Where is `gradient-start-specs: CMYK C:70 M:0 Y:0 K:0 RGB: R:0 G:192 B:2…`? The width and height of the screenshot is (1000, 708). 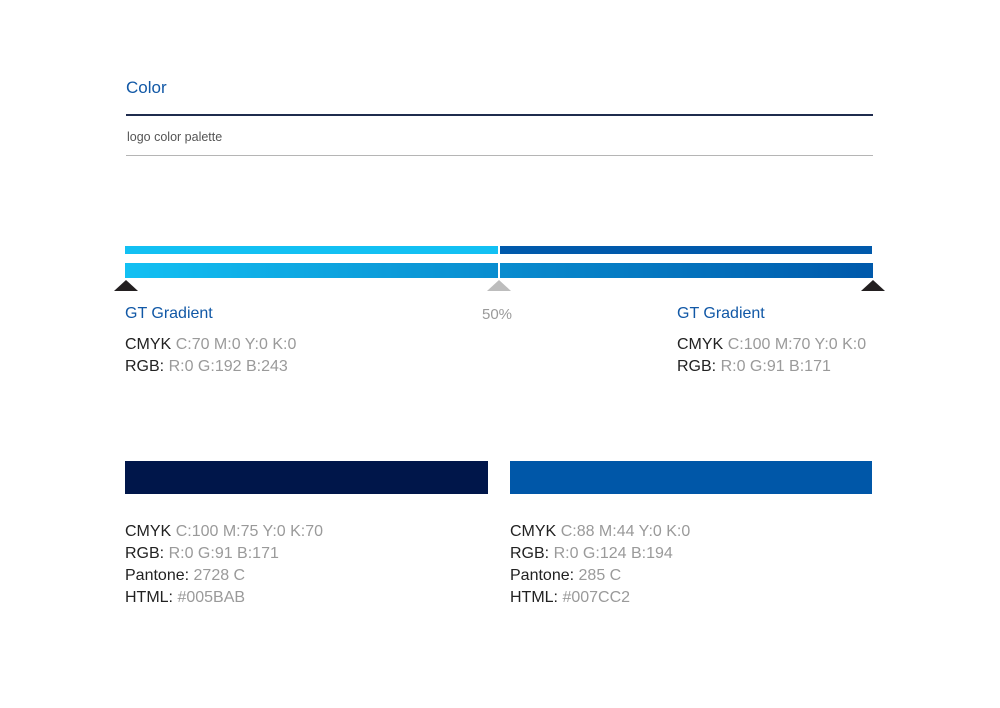
gradient-start-specs: CMYK C:70 M:0 Y:0 K:0 RGB: R:0 G:192 B:2… is located at coordinates (210, 356).